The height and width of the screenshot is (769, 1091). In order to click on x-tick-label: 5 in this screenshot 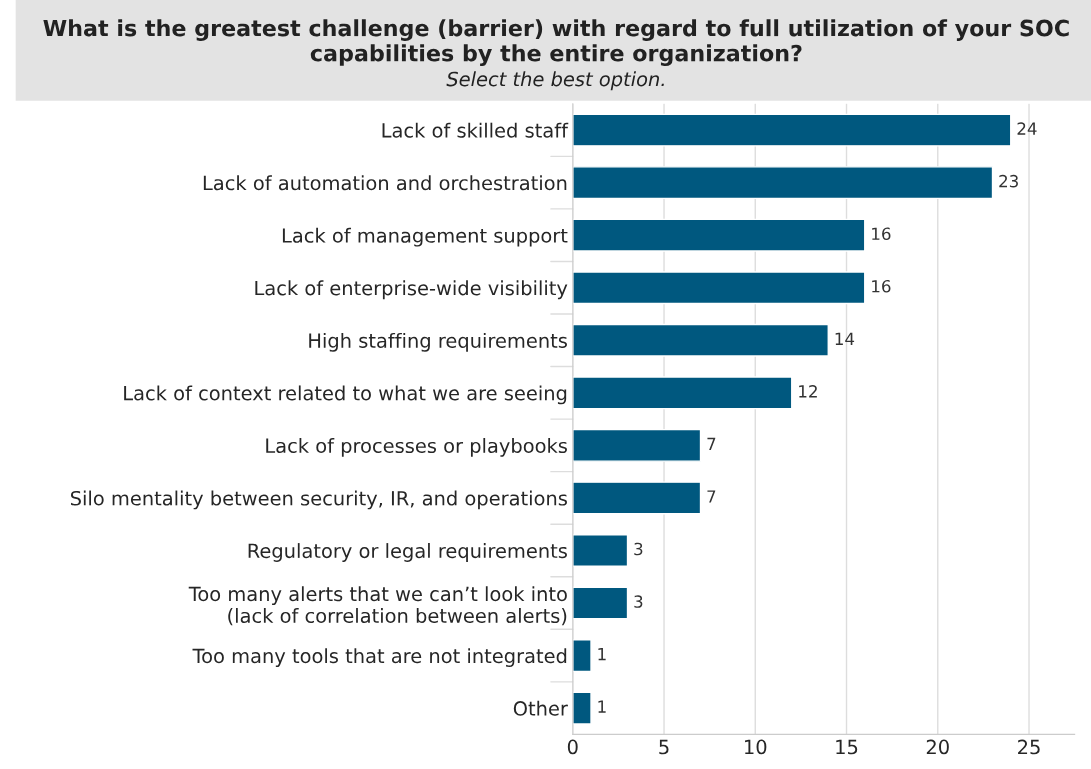, I will do `click(664, 747)`.